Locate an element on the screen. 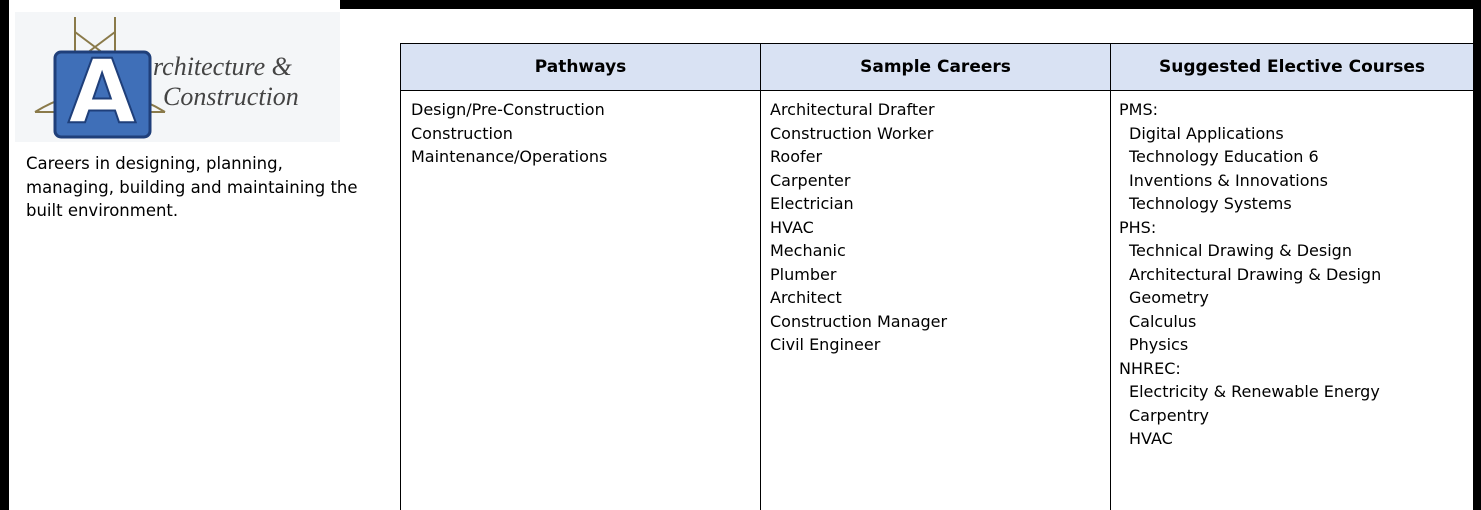 This screenshot has width=1481, height=510. pathway: Maintenance/Operations is located at coordinates (509, 156).